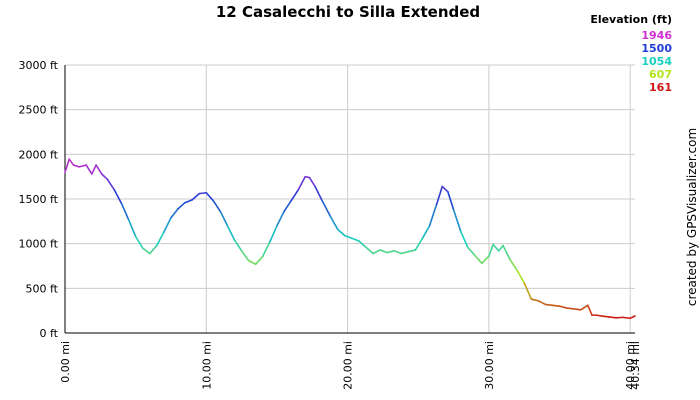 Image resolution: width=700 pixels, height=400 pixels. Describe the element at coordinates (39, 154) in the screenshot. I see `y-tick-label: 2000 ft` at that location.